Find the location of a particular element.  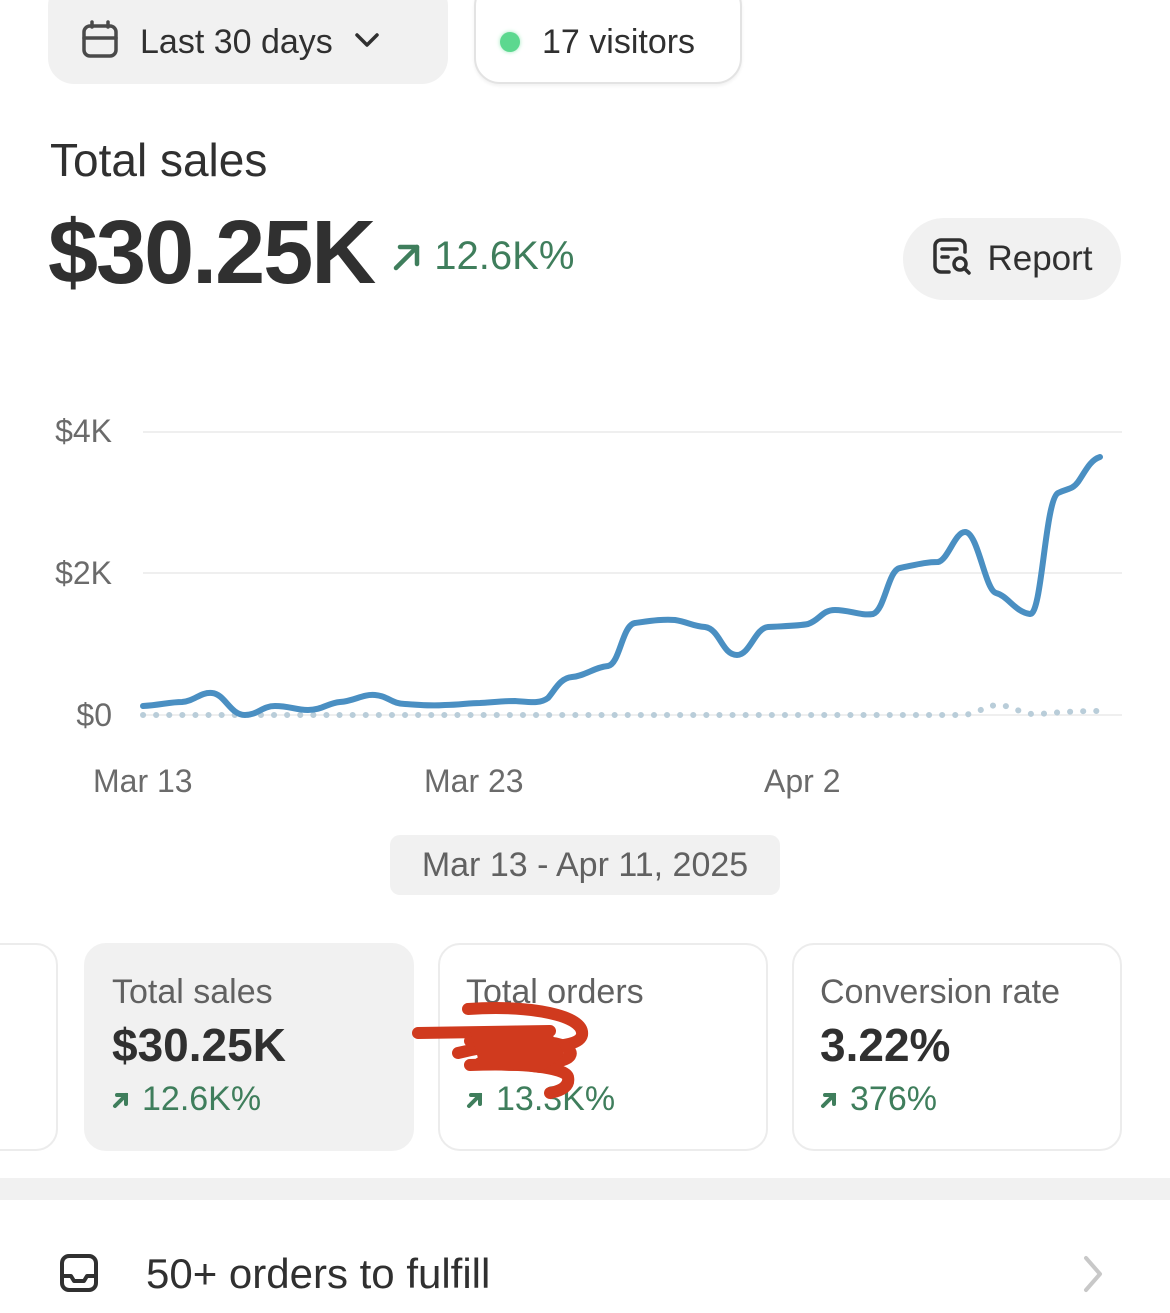

card-change: 376% is located at coordinates (970, 1099).